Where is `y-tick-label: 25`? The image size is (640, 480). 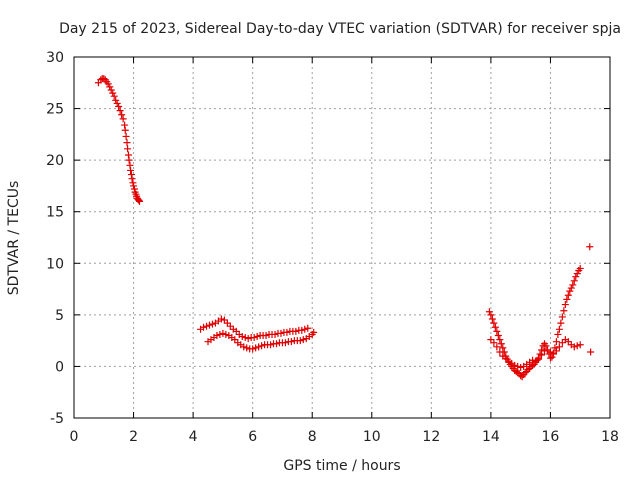
y-tick-label: 25 is located at coordinates (55, 110).